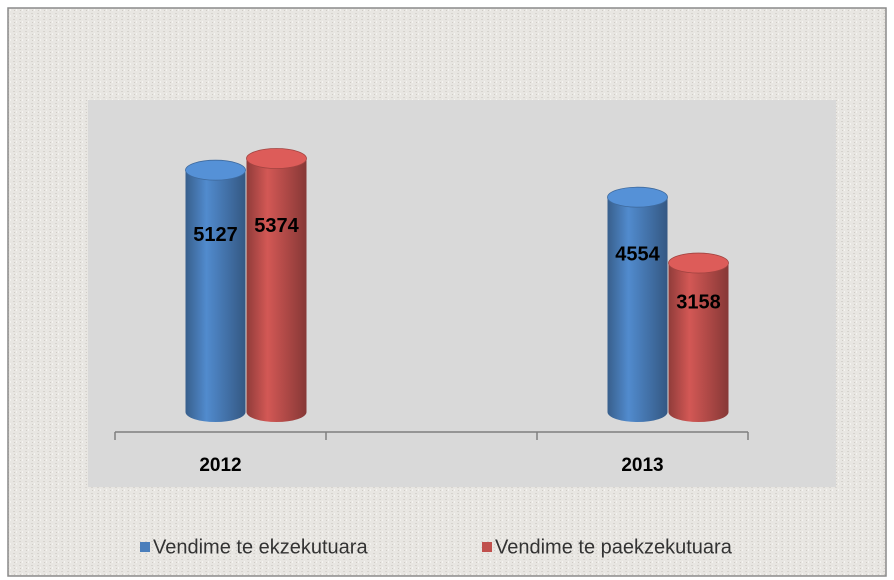  Describe the element at coordinates (637, 254) in the screenshot. I see `data-label: 4554` at that location.